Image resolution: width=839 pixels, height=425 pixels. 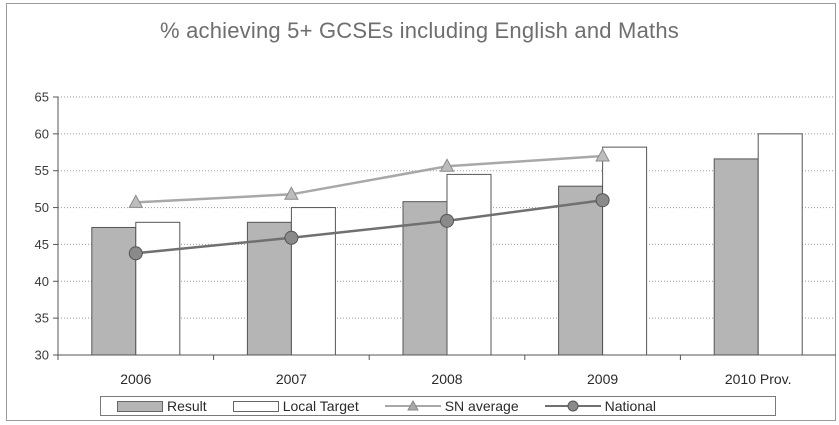 I want to click on y-tick-label: 60, so click(x=42, y=133).